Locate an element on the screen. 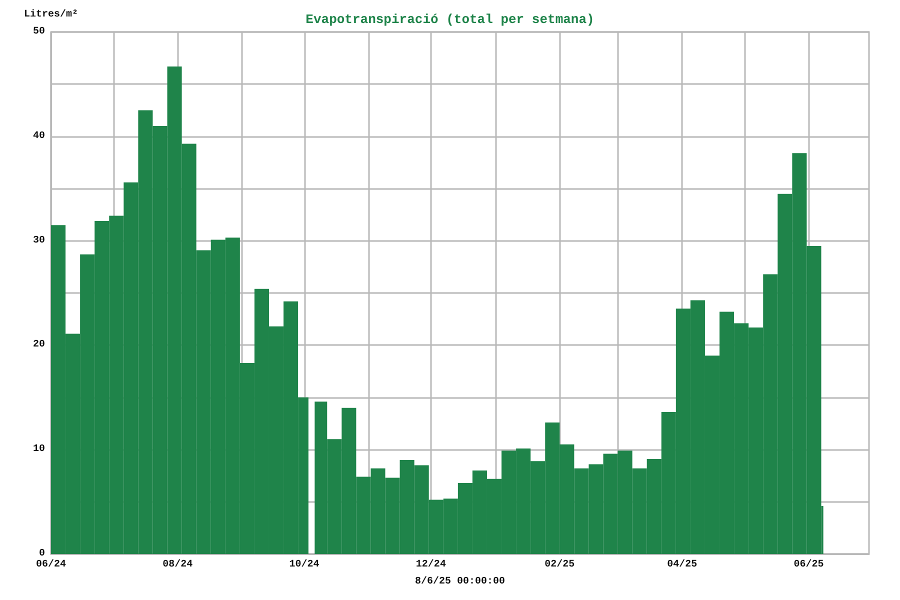  y-tick-label: 20 is located at coordinates (38, 345).